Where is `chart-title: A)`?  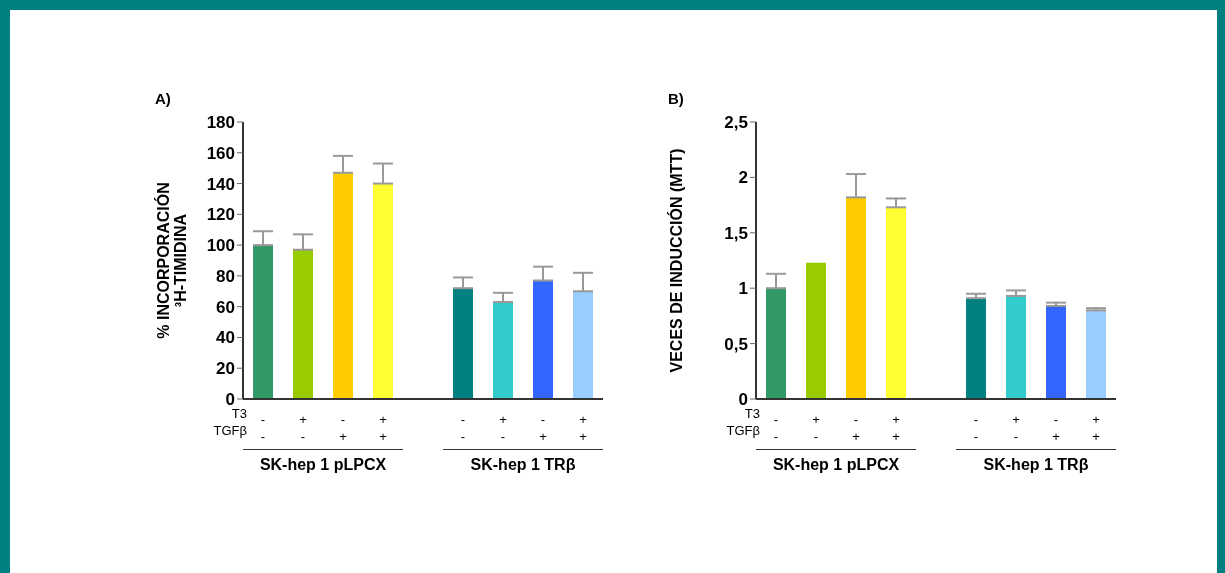 chart-title: A) is located at coordinates (163, 98).